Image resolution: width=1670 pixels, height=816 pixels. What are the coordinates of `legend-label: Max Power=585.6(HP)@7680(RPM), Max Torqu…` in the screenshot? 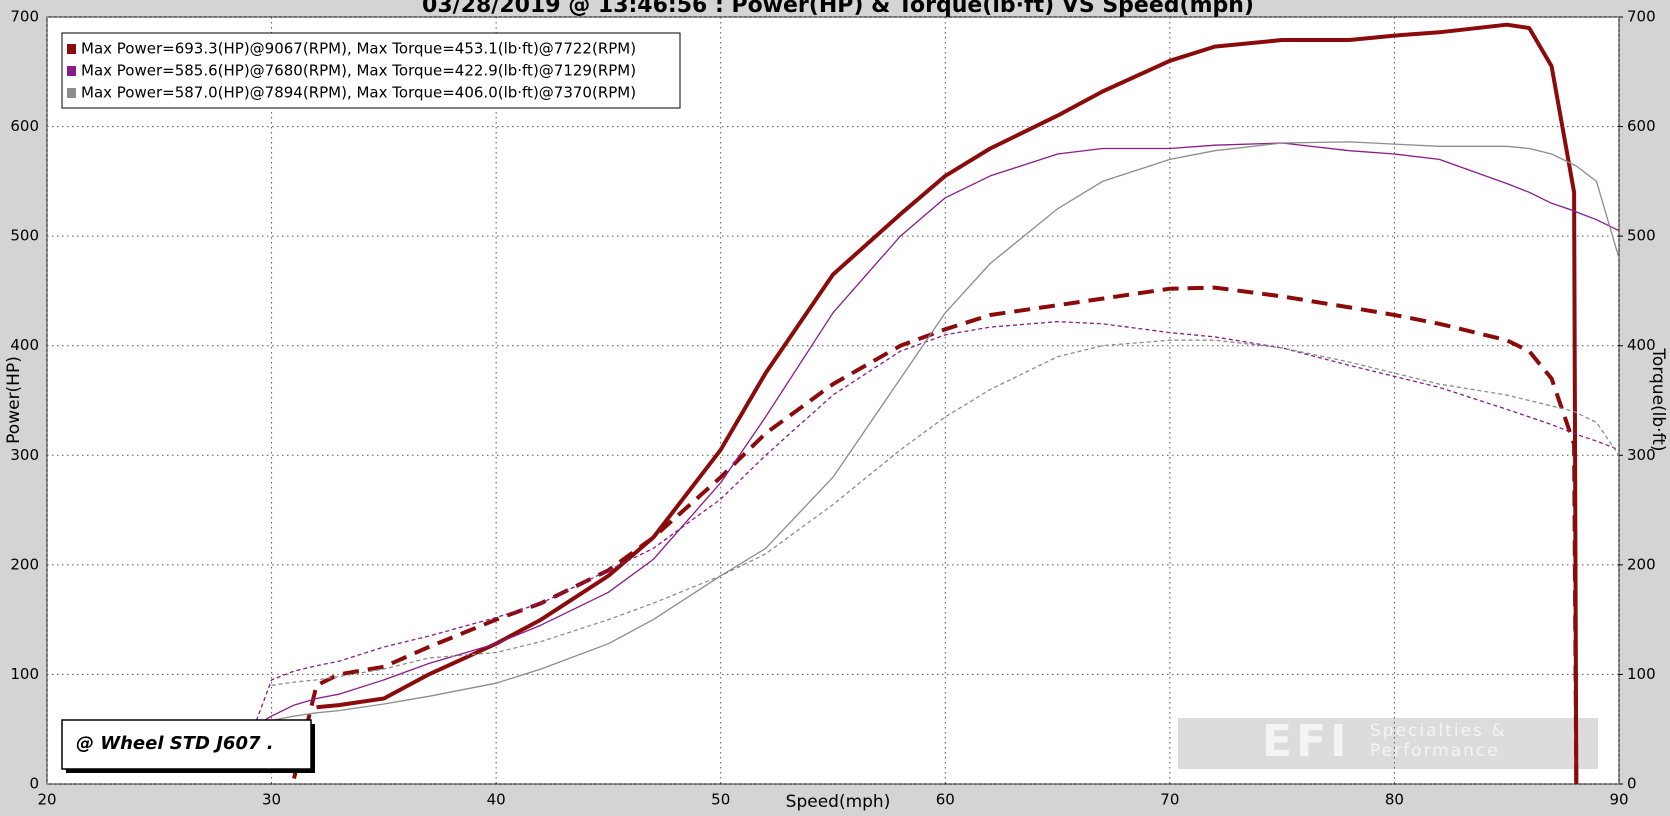 It's located at (358, 71).